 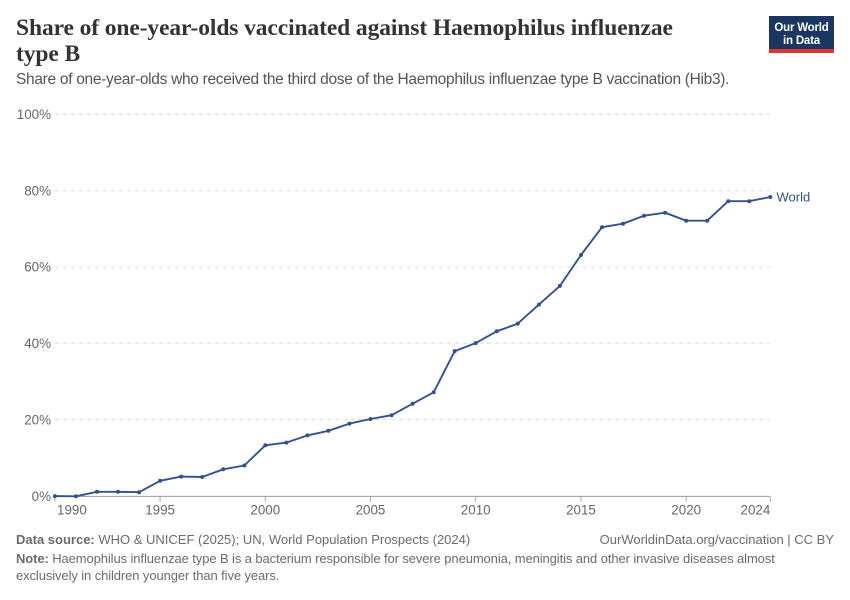 I want to click on svg-text: 2005, so click(x=371, y=509).